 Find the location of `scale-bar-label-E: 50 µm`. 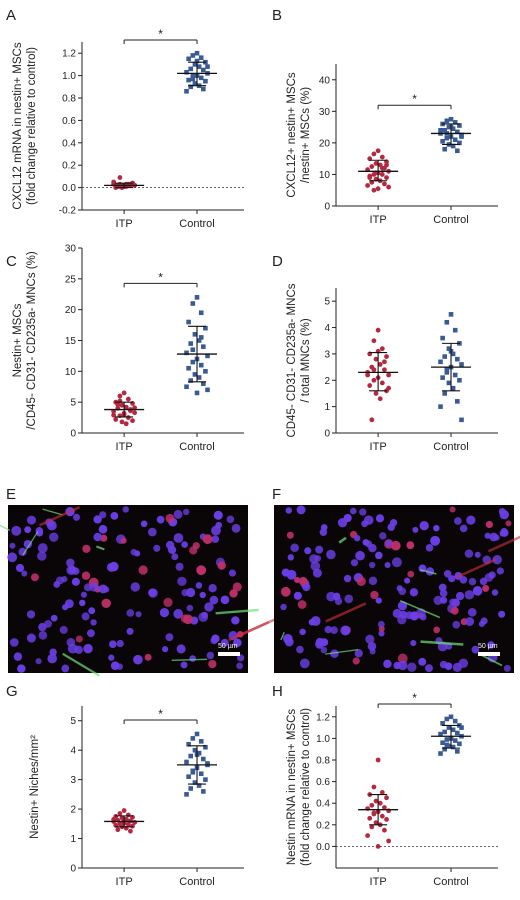

scale-bar-label-E: 50 µm is located at coordinates (228, 646).